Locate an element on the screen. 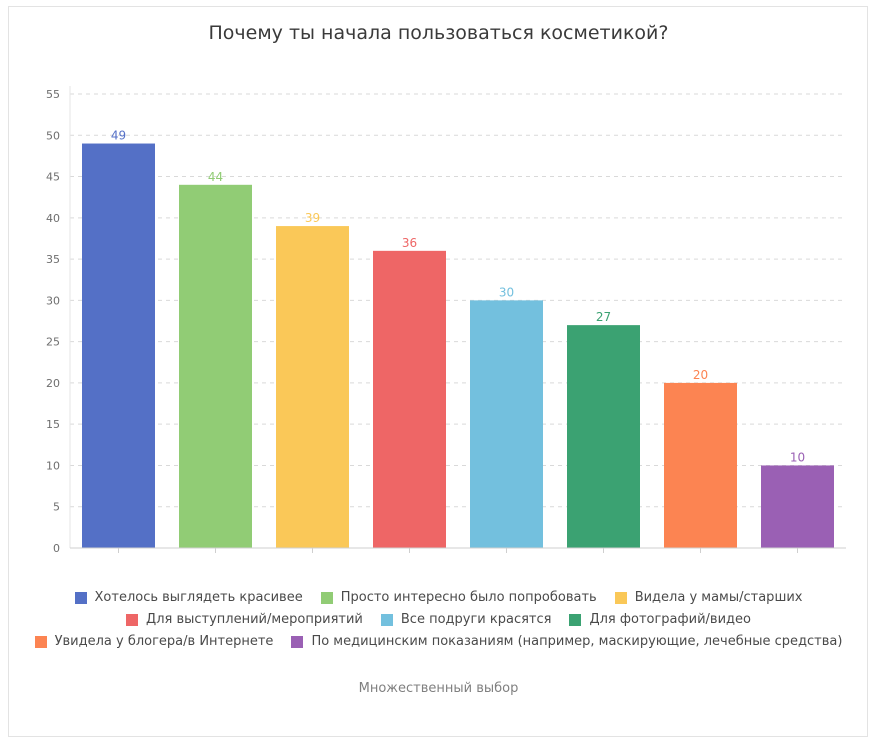 The image size is (877, 745). y-tick-label: 5 is located at coordinates (56, 507).